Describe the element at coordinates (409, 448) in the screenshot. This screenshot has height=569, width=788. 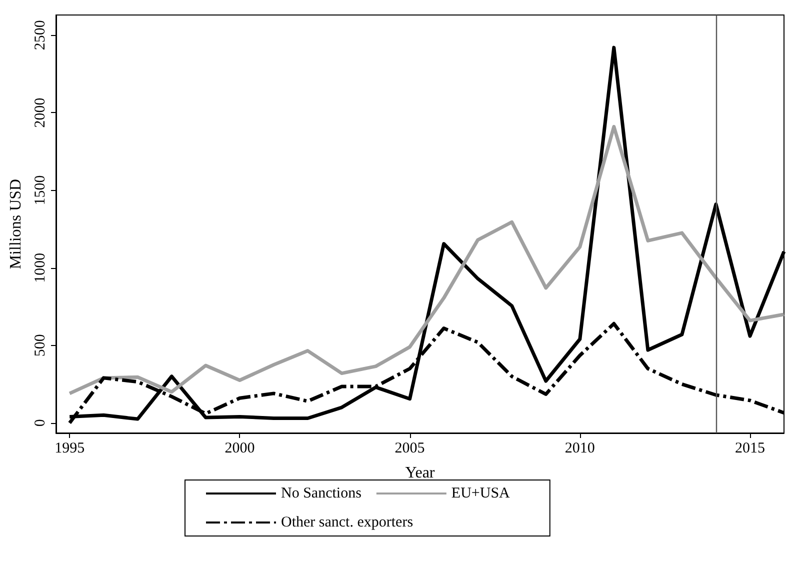
I see `x-tick-label: 2005` at that location.